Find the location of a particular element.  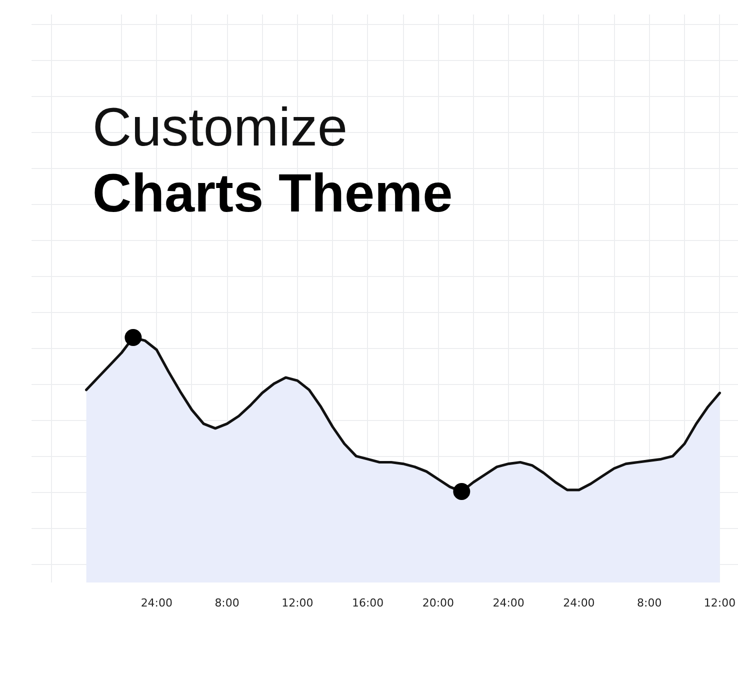

x-tick-label: 16:00 is located at coordinates (368, 603).